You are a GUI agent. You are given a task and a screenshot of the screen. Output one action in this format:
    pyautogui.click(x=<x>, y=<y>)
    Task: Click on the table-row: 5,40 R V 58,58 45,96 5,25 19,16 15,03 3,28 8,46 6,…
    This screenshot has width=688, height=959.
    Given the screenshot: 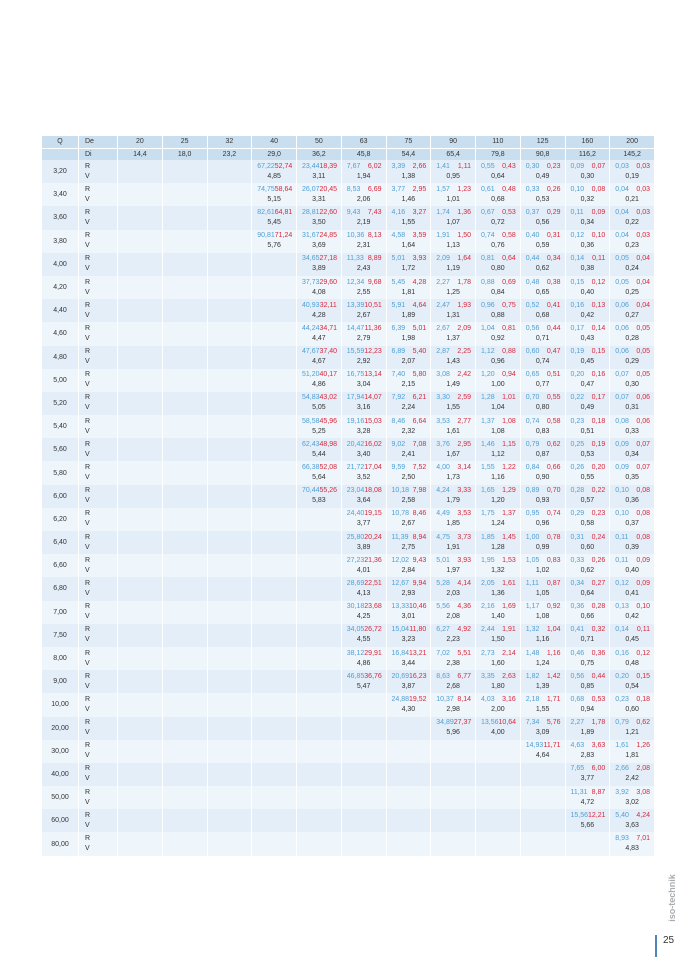 What is the action you would take?
    pyautogui.click(x=348, y=427)
    